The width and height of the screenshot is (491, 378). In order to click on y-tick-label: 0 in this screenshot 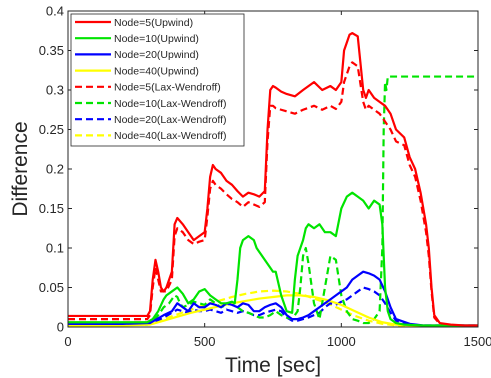, I will do `click(60, 327)`.